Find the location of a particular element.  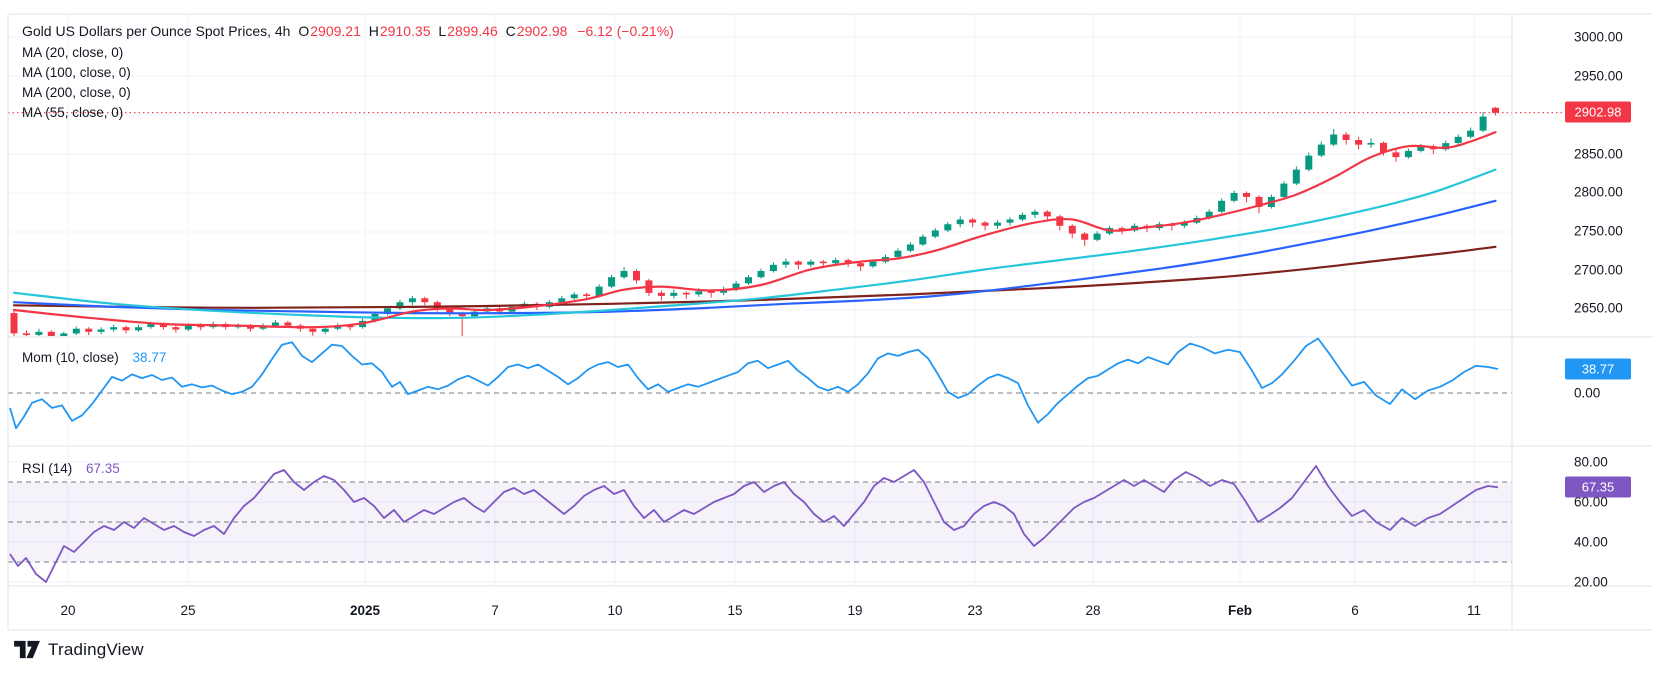

axis-label: 2750.00 is located at coordinates (1598, 231).